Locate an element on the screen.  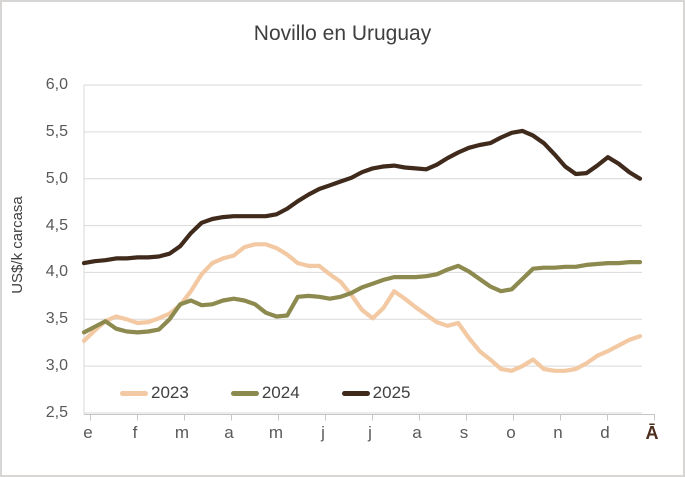
x-tick-label-f: f is located at coordinates (135, 432).